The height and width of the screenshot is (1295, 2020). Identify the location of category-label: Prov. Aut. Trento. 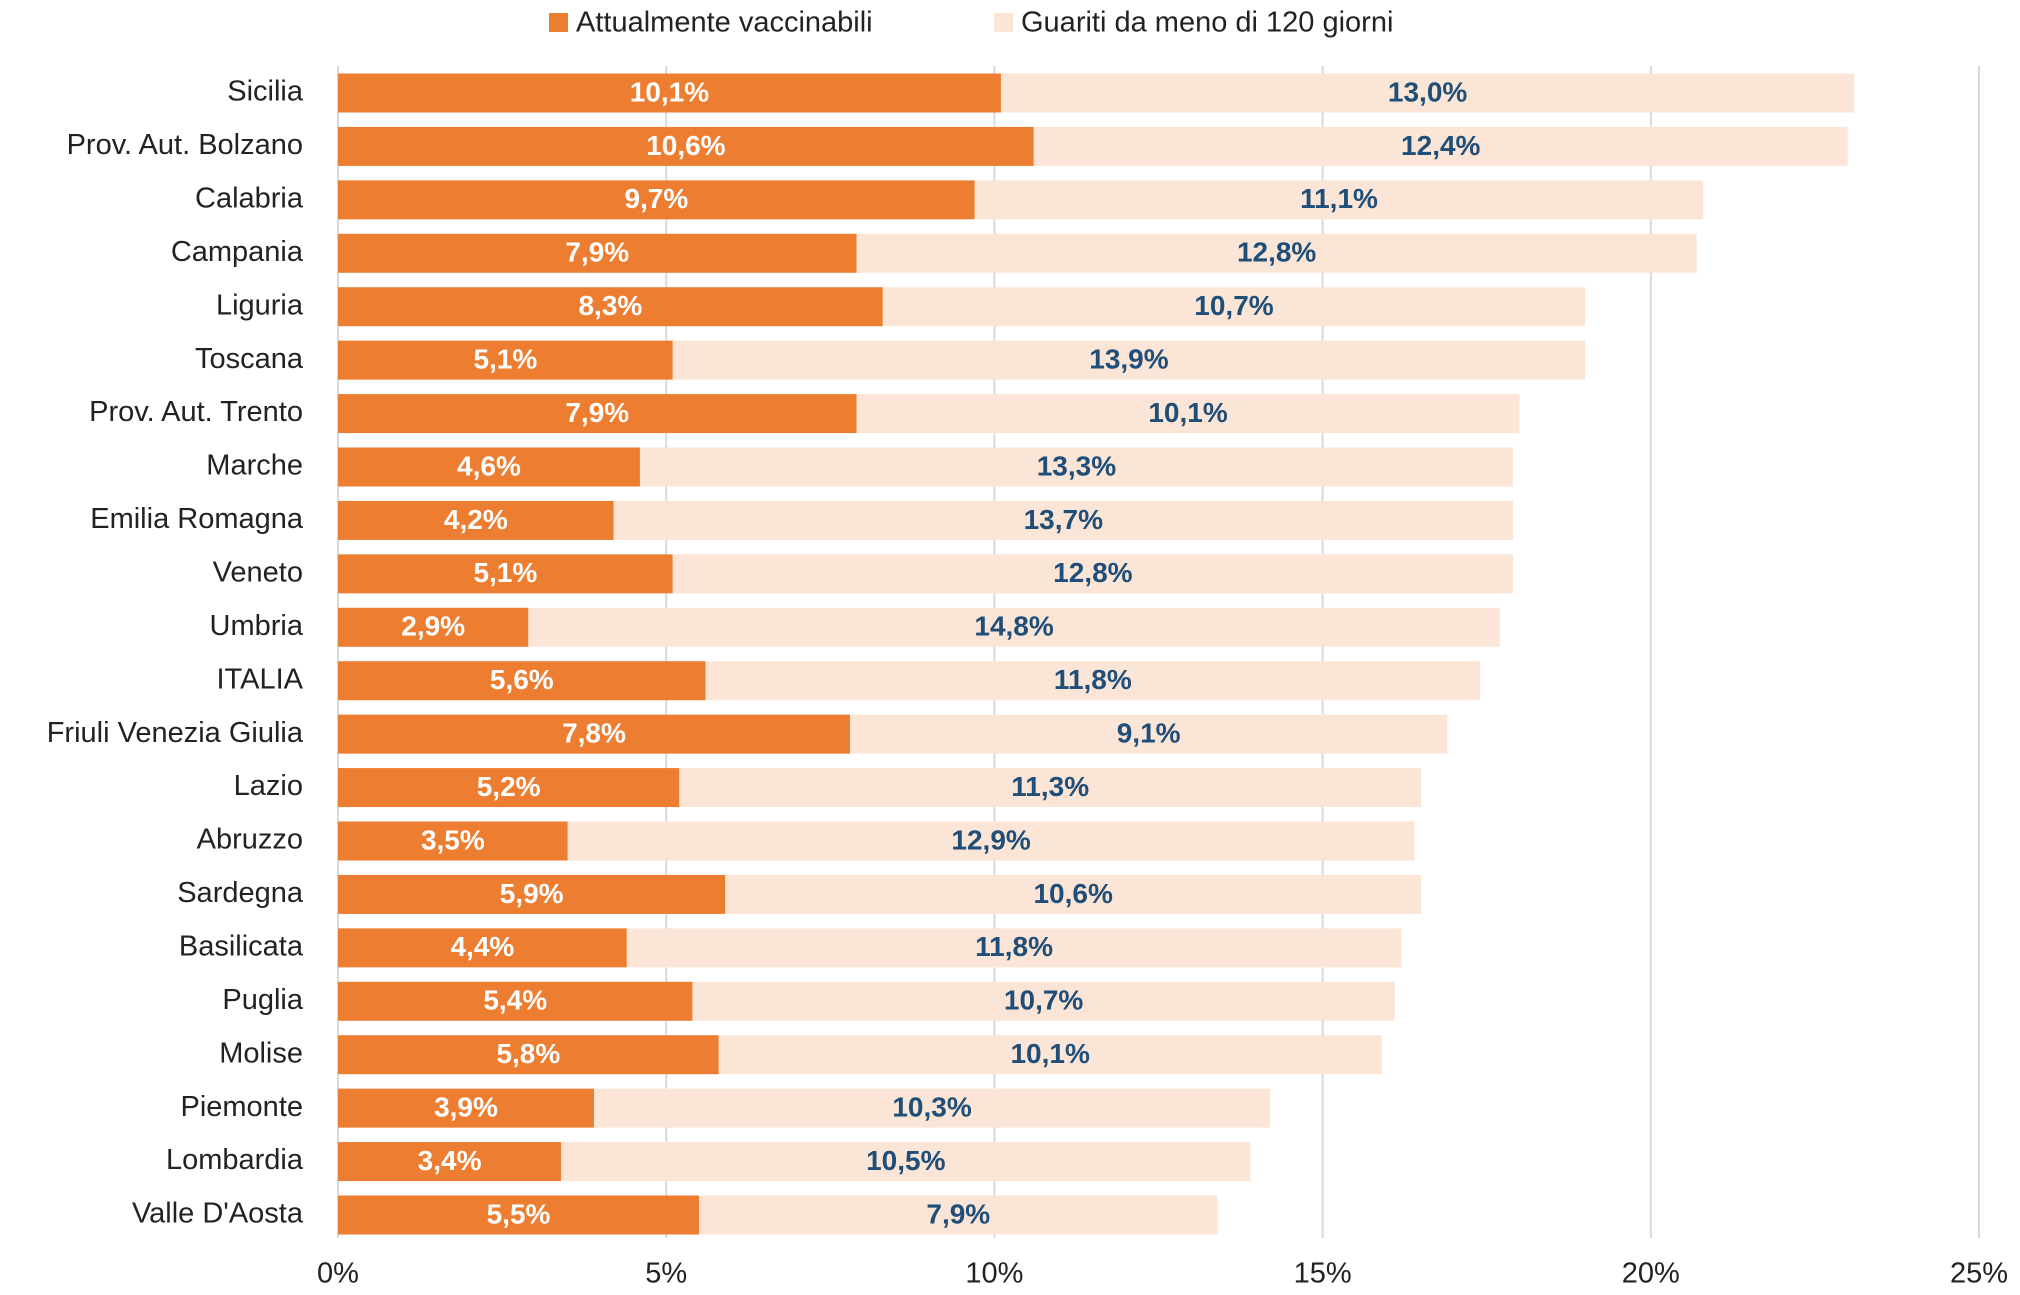
(196, 412).